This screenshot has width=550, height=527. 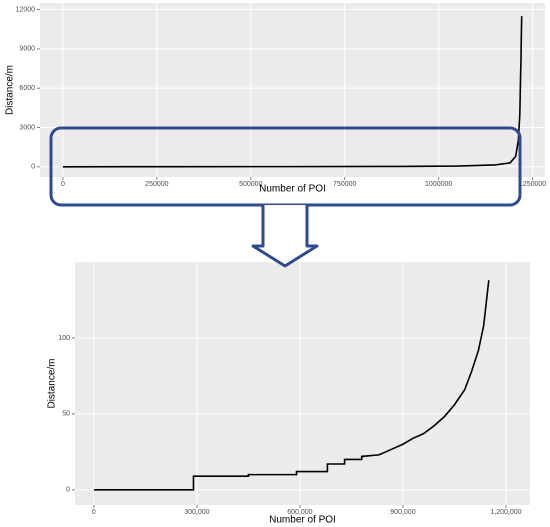 I want to click on x-tick-label: 1000000, so click(x=438, y=184).